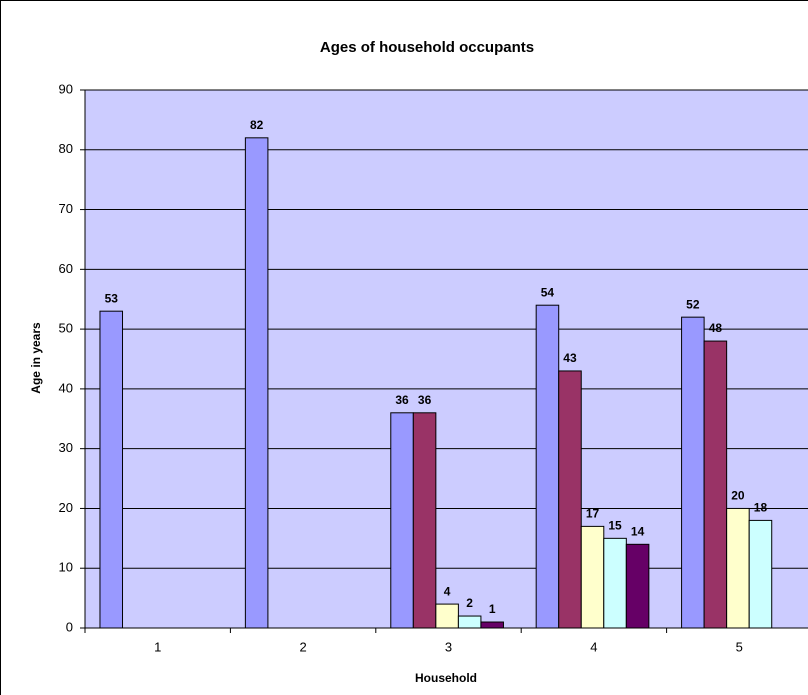 The height and width of the screenshot is (695, 808). I want to click on data-label: 15, so click(615, 526).